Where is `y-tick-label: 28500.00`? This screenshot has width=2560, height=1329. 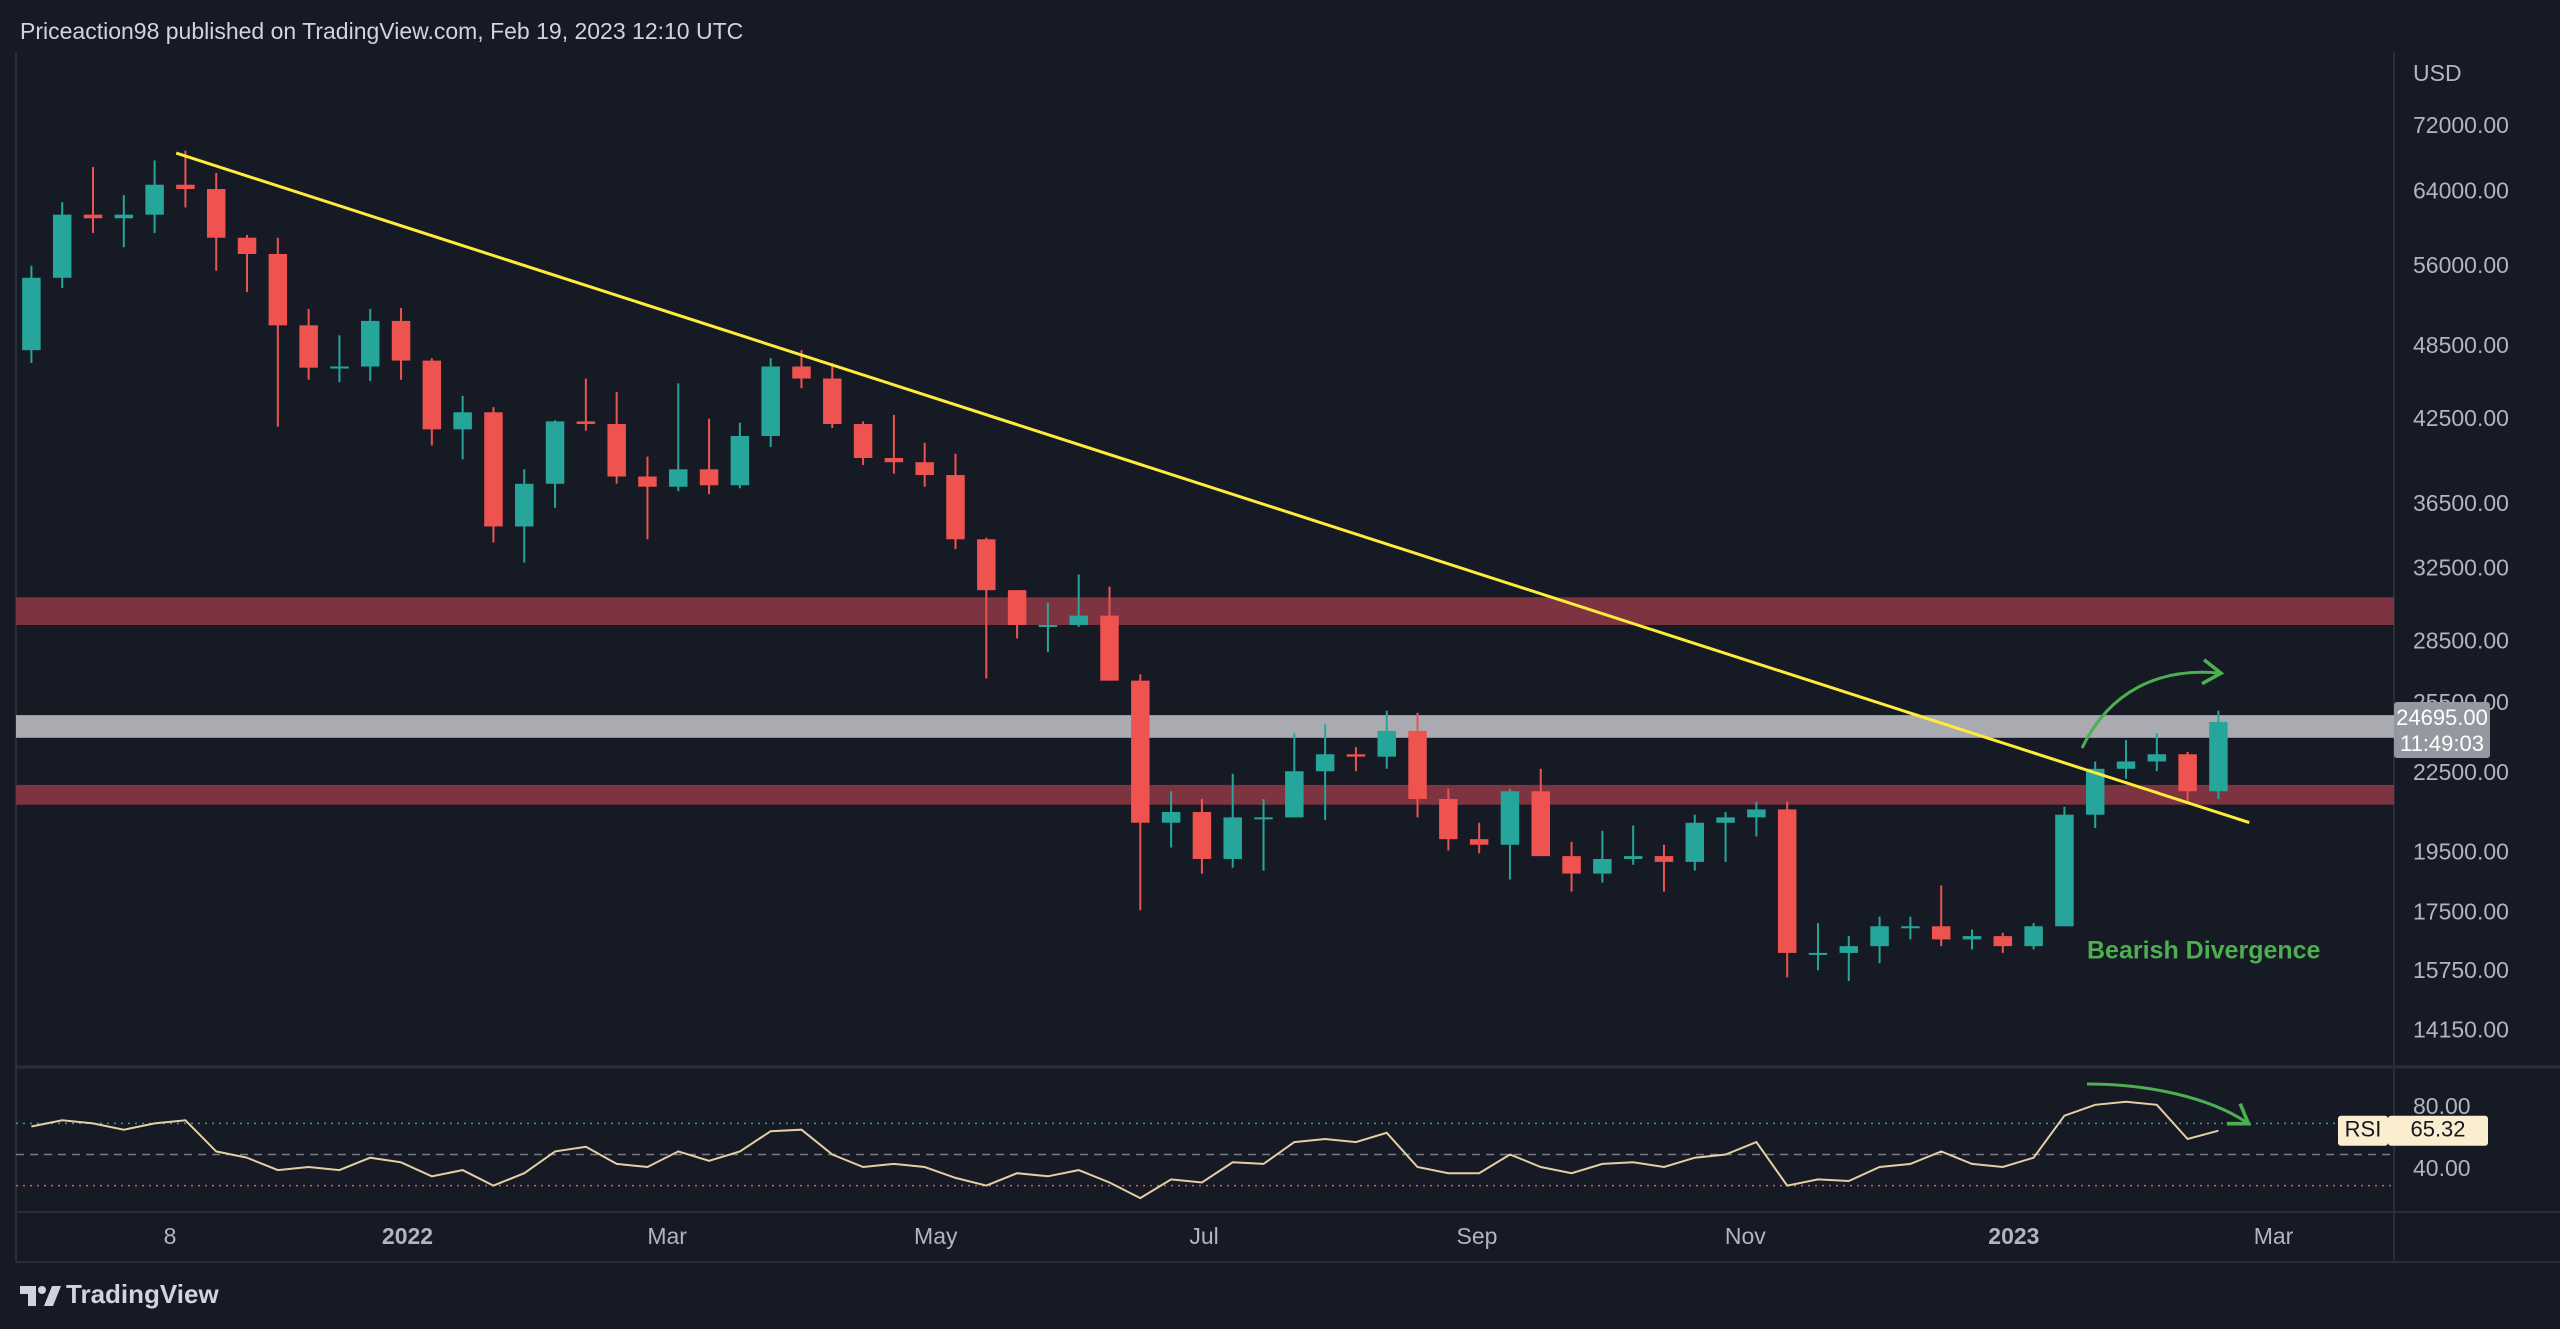
y-tick-label: 28500.00 is located at coordinates (2461, 640).